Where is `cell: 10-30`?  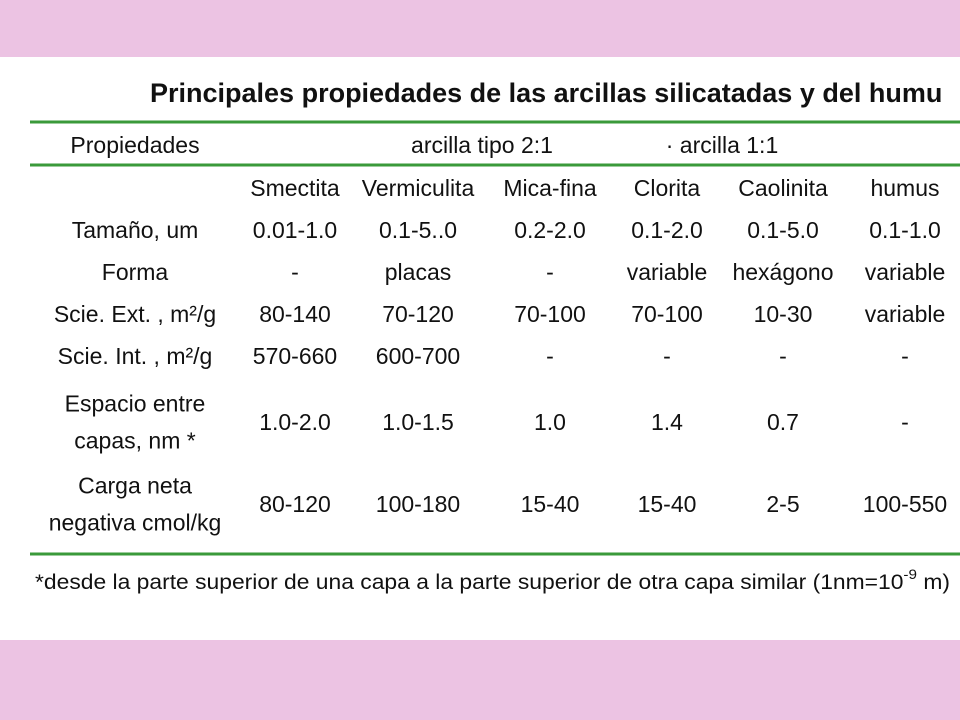
cell: 10-30 is located at coordinates (783, 314).